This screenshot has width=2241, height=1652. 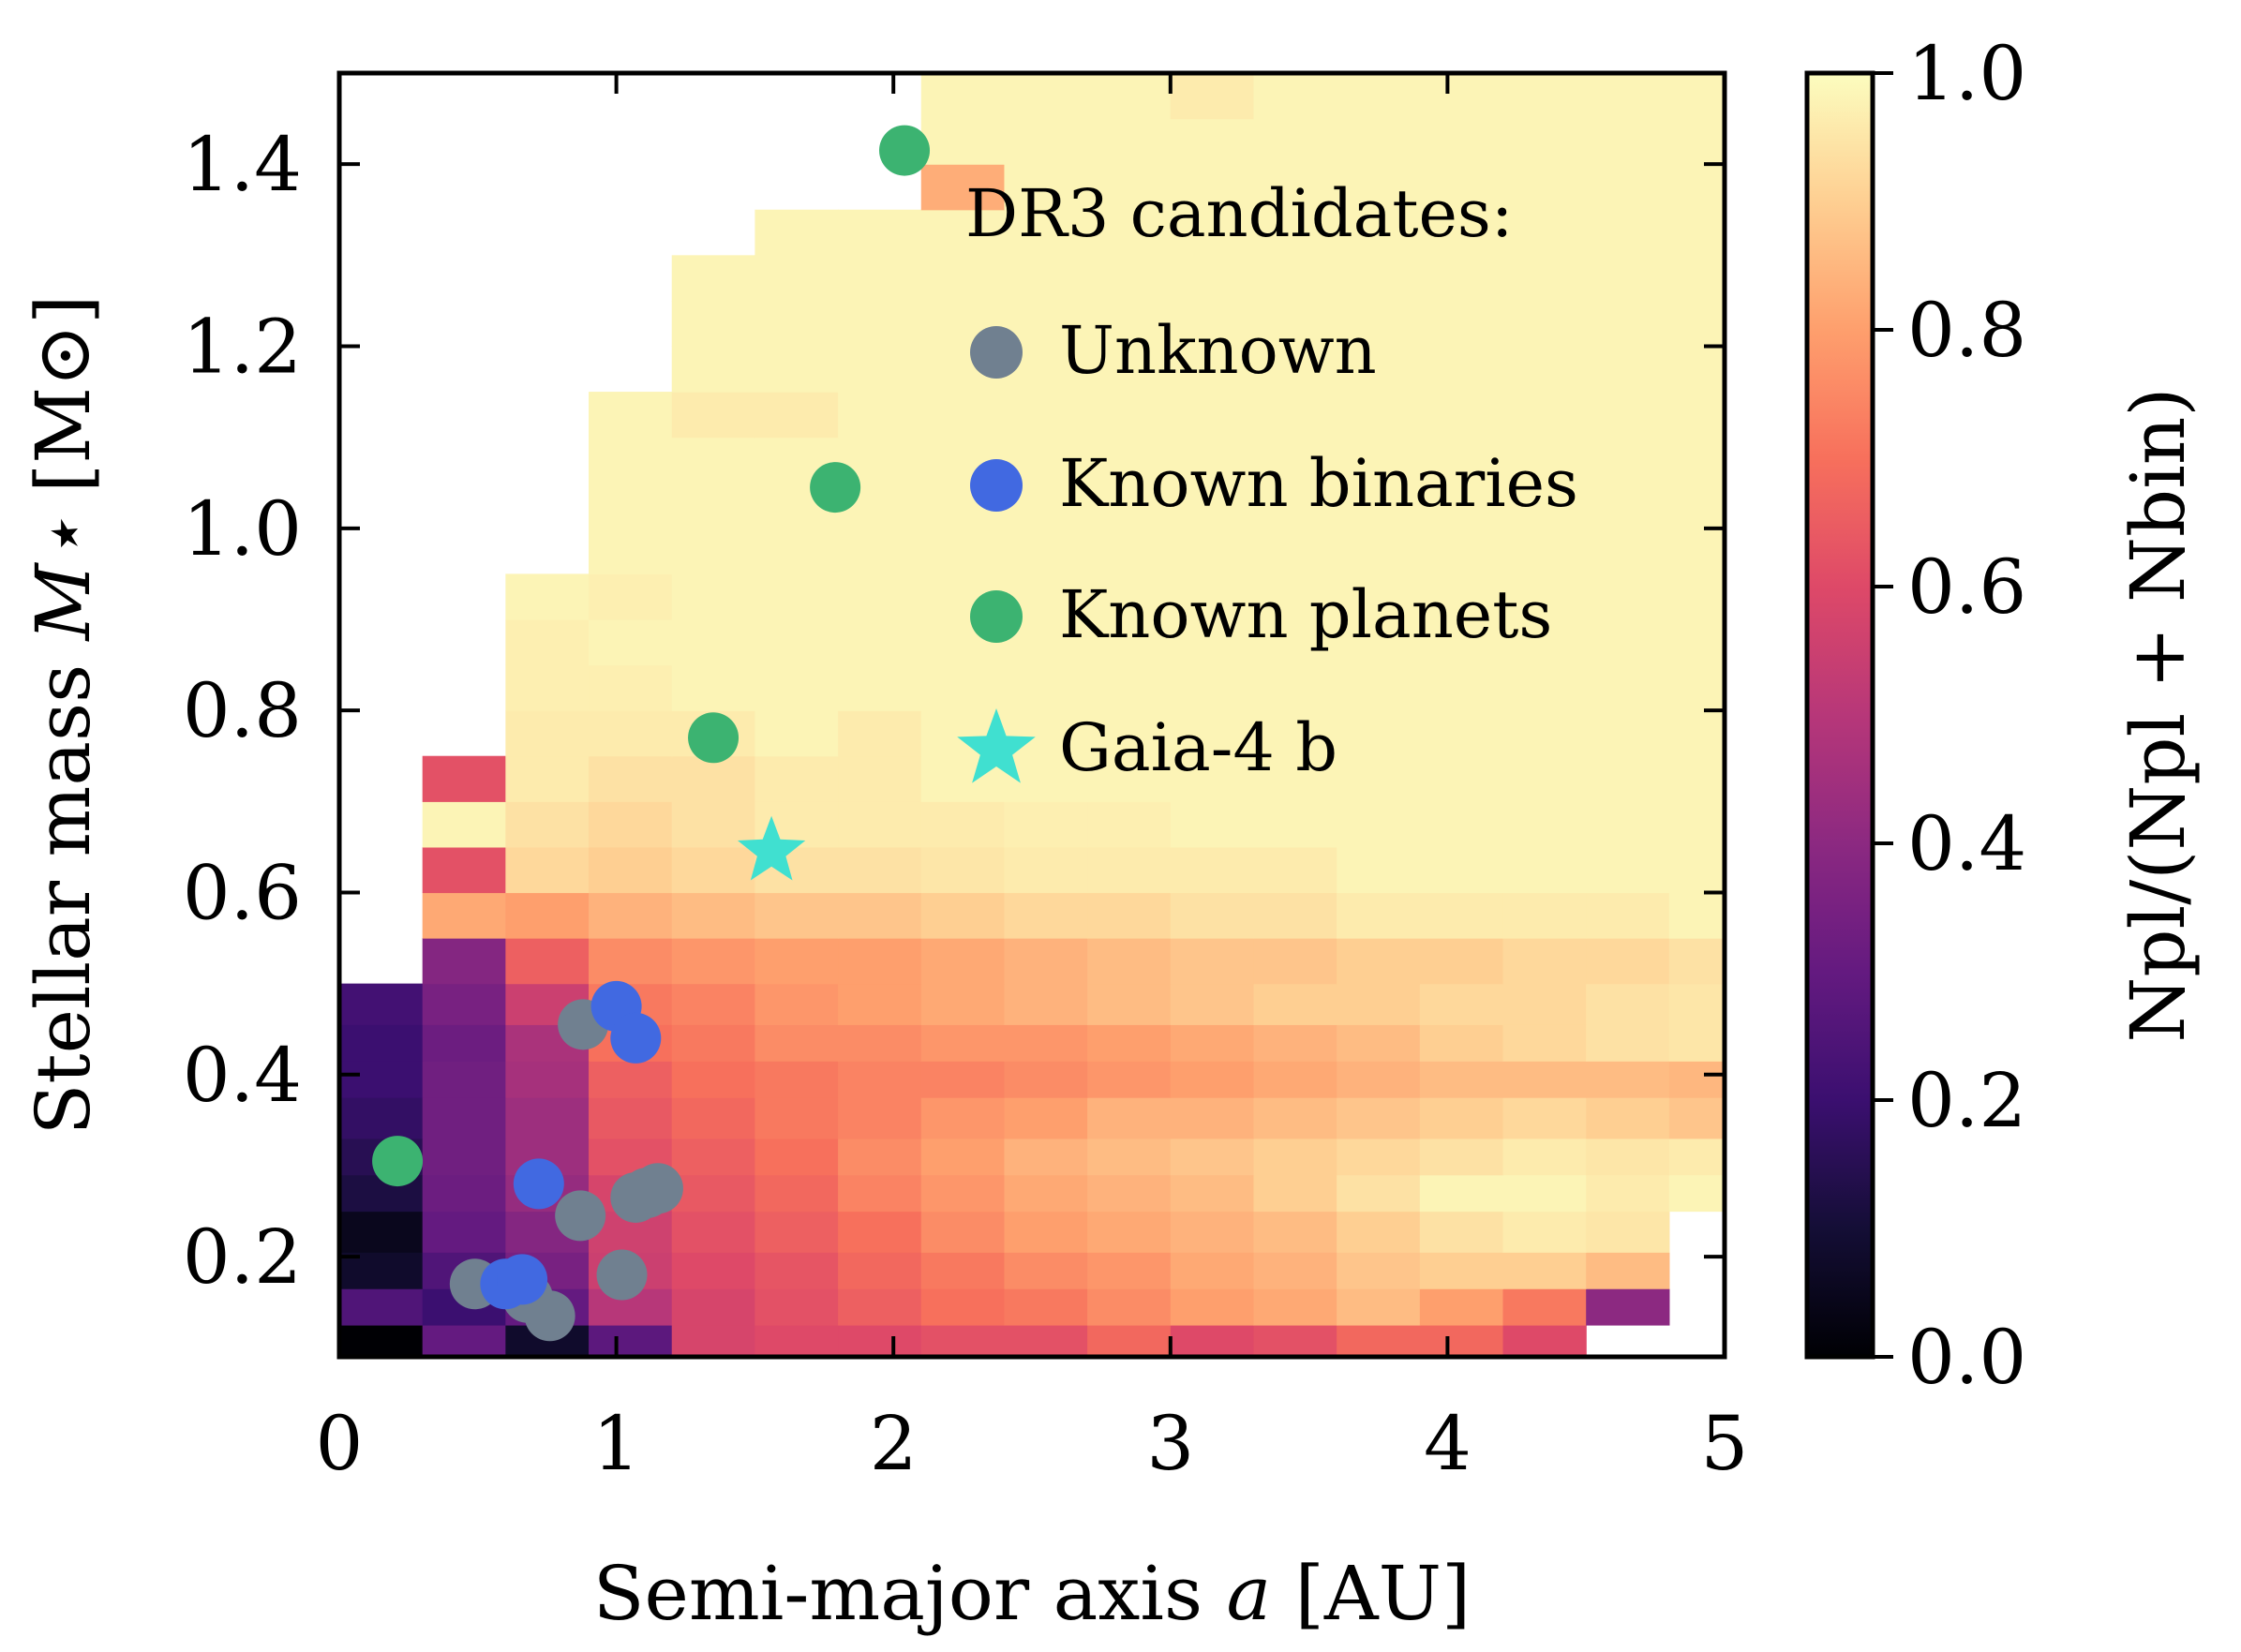 What do you see at coordinates (2158, 714) in the screenshot?
I see `colorbar-title: Npl/(Npl + Nbin)` at bounding box center [2158, 714].